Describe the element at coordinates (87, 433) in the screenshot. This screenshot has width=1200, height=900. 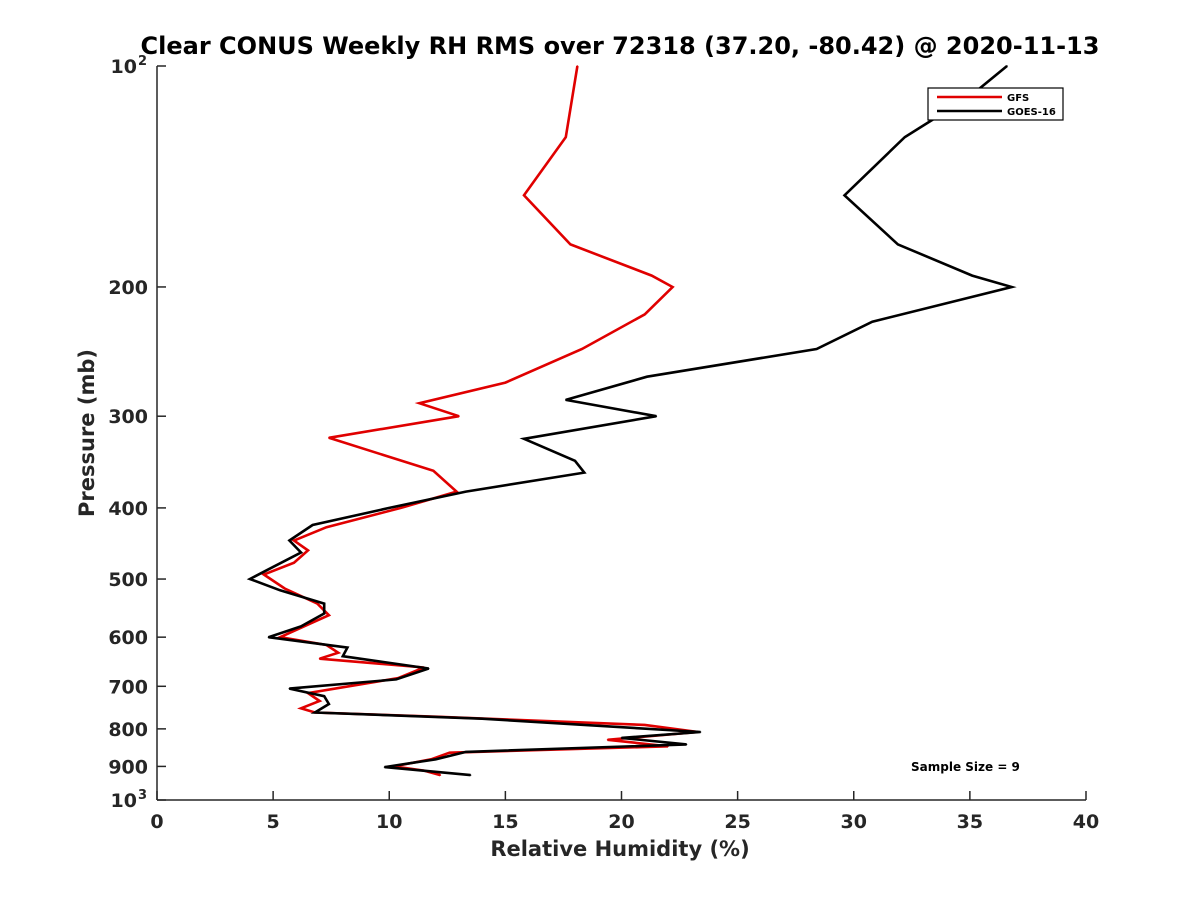
I see `y-axis-label: Pressure (mb)` at that location.